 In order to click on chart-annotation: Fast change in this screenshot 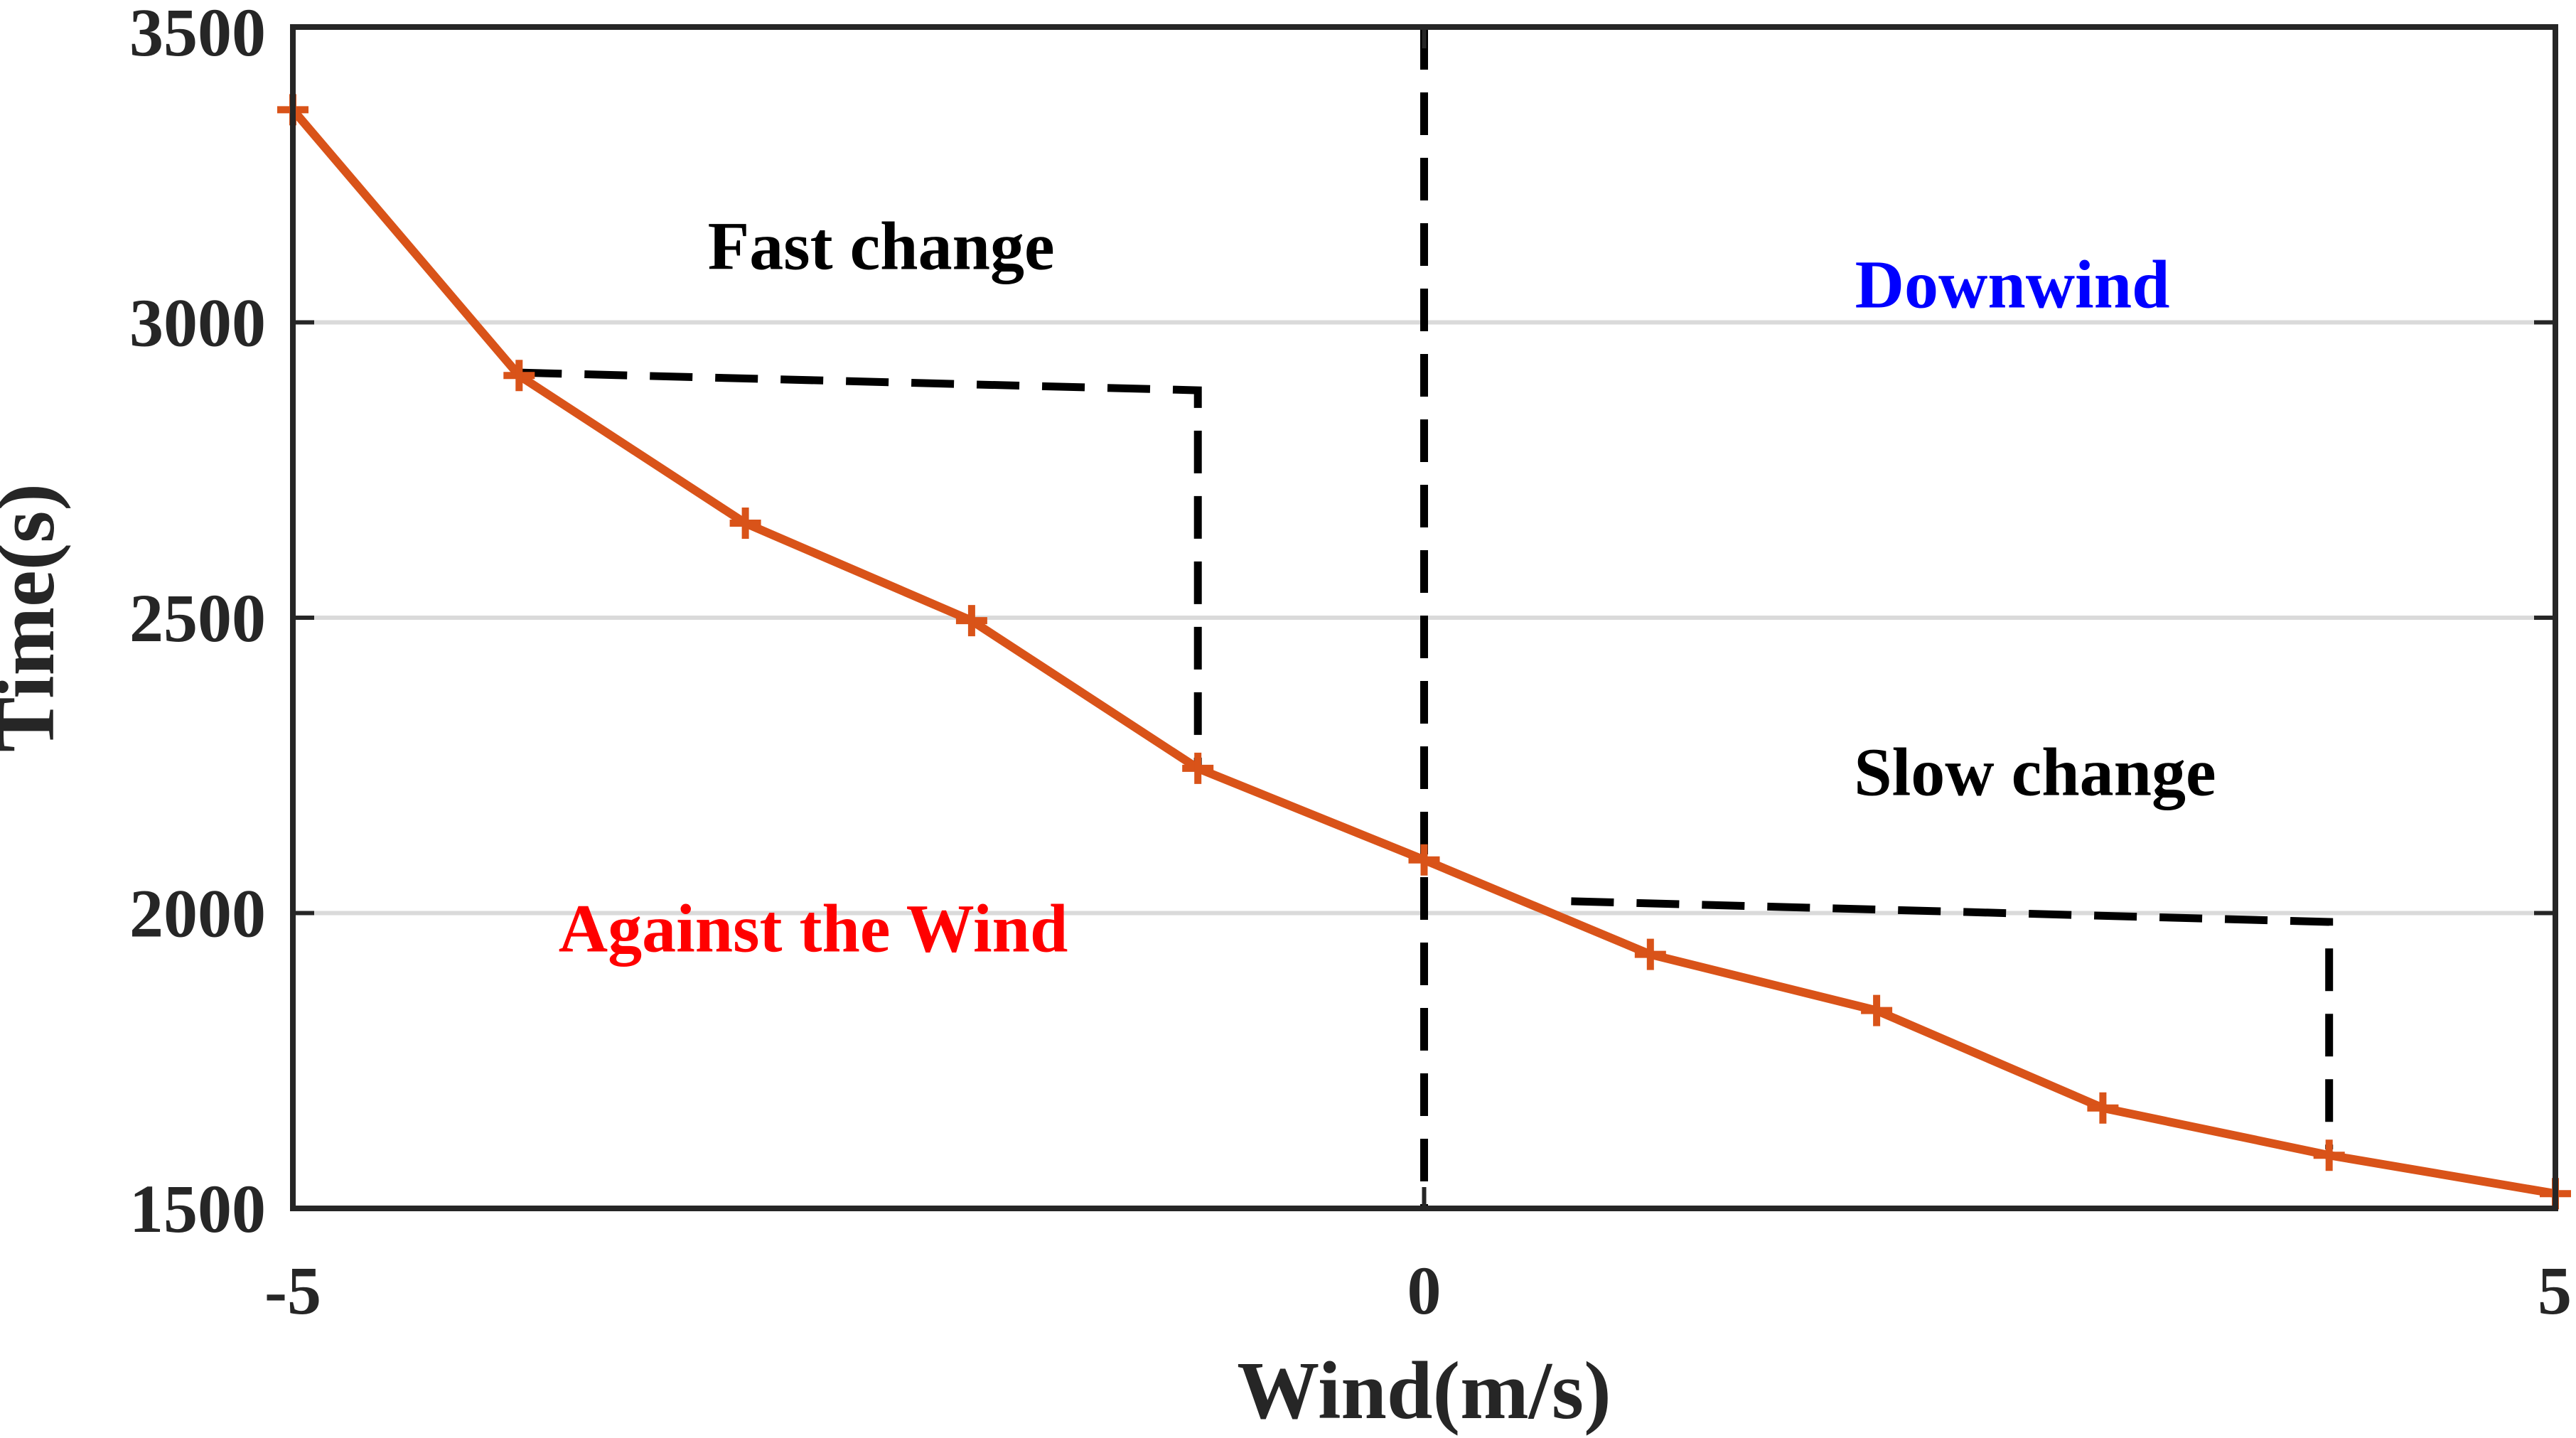, I will do `click(881, 246)`.